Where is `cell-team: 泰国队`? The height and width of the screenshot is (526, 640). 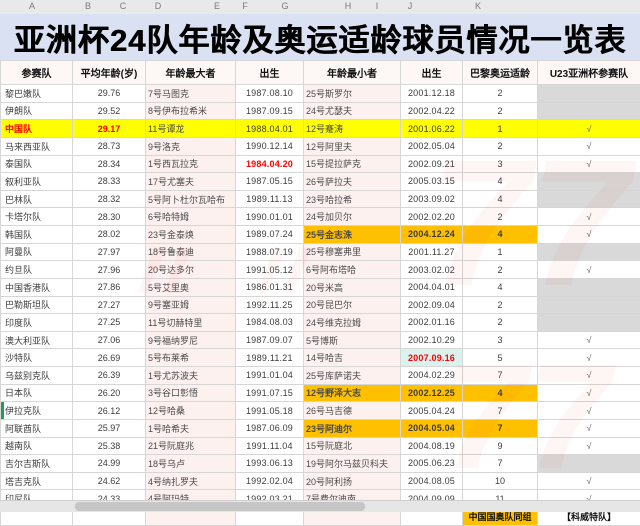 cell-team: 泰国队 is located at coordinates (37, 164).